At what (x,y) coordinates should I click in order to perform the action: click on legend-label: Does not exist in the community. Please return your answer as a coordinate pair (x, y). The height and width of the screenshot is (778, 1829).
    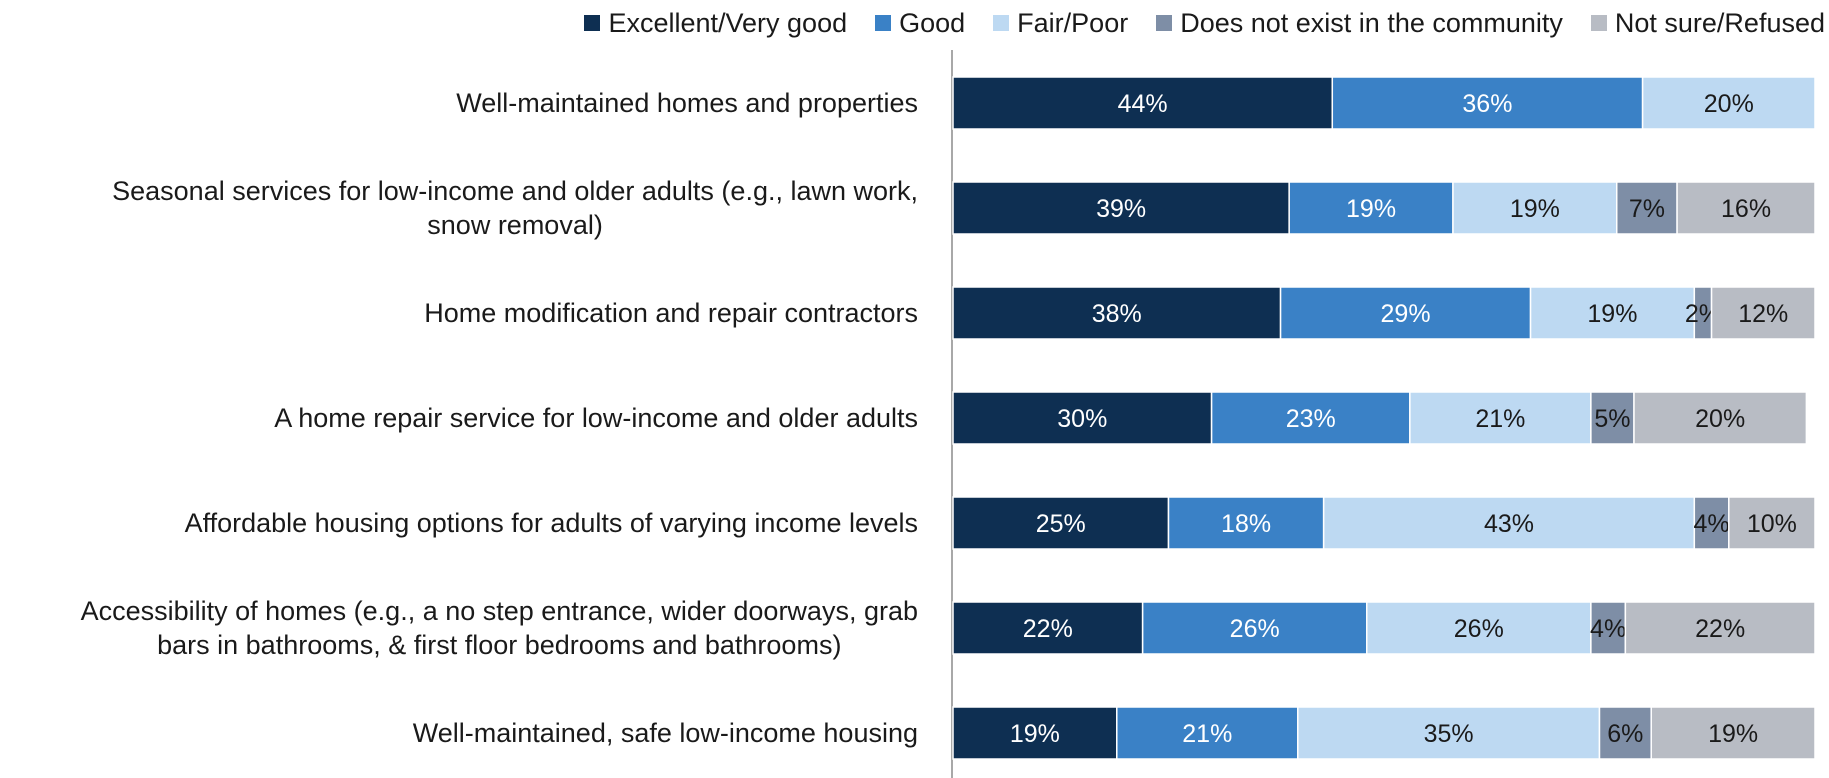
    Looking at the image, I should click on (1371, 22).